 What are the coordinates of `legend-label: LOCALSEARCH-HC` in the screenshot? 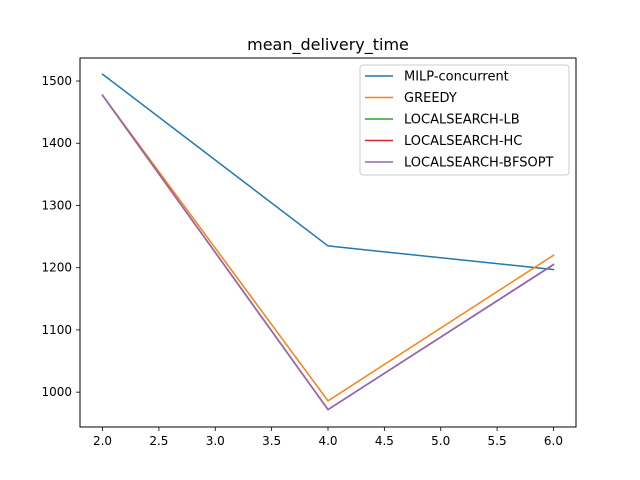 It's located at (463, 141).